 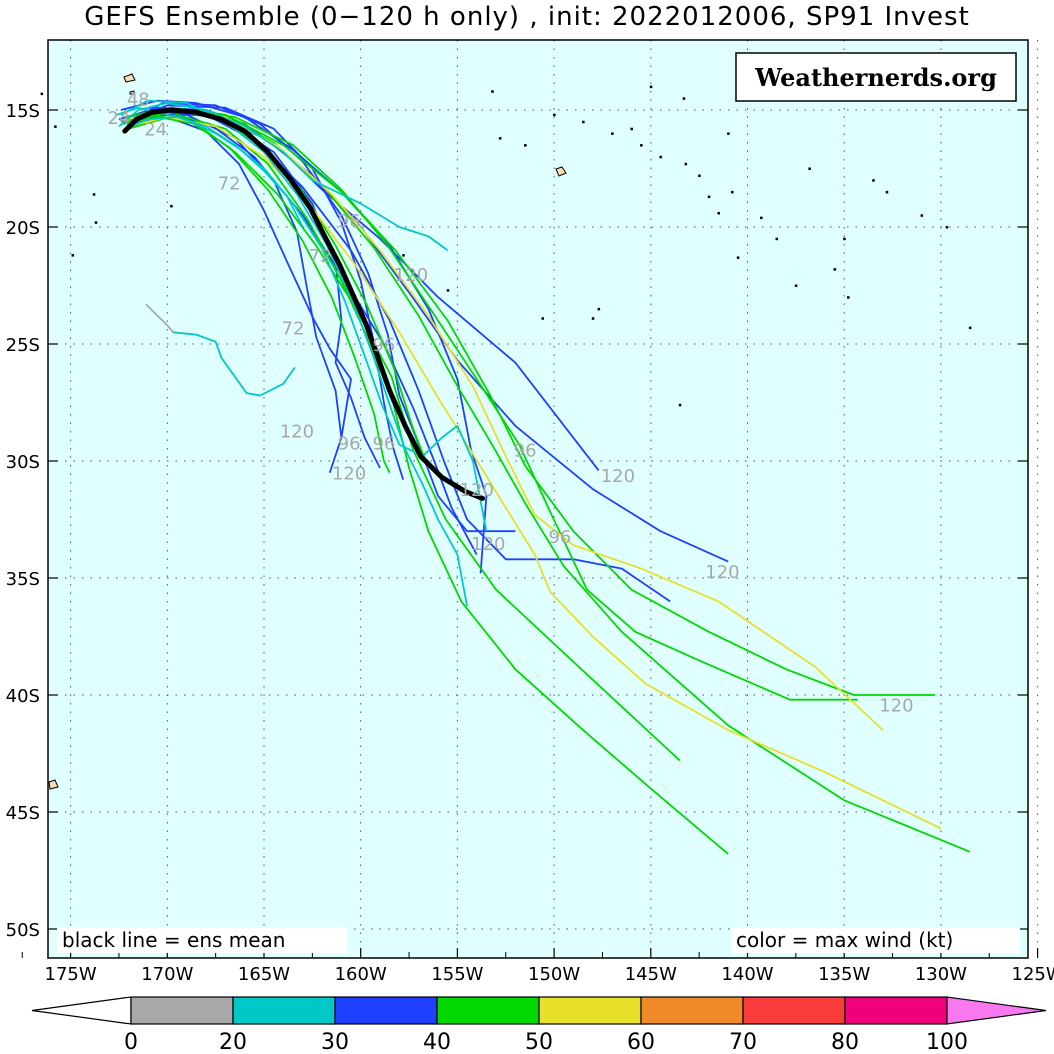 I want to click on hour-label: 48, so click(x=138, y=99).